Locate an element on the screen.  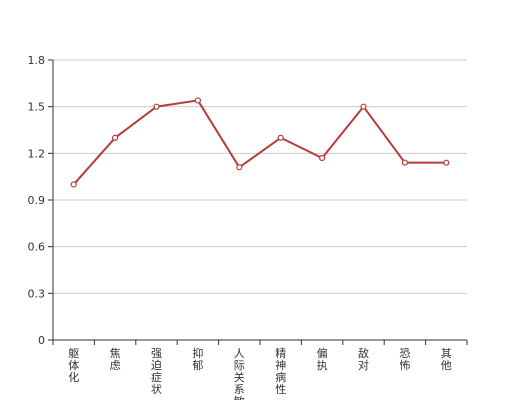
x-tick-label: 其他 is located at coordinates (446, 359).